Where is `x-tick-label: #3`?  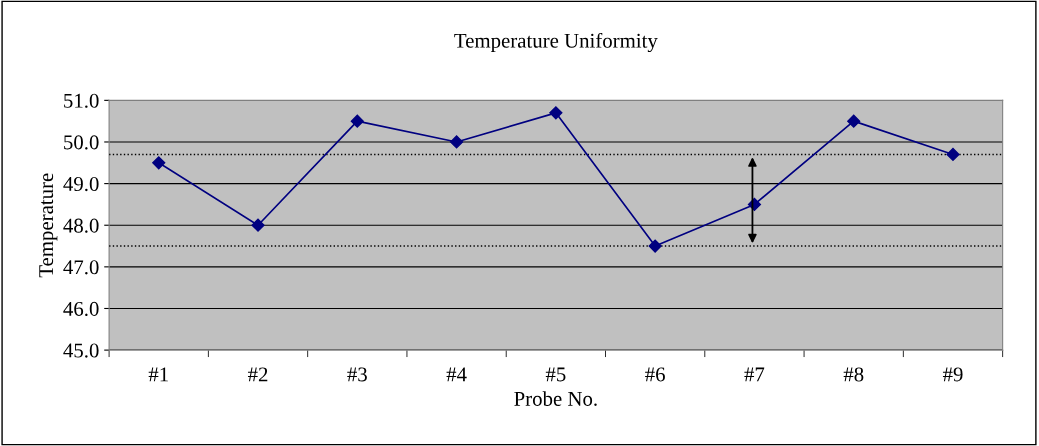 x-tick-label: #3 is located at coordinates (357, 374).